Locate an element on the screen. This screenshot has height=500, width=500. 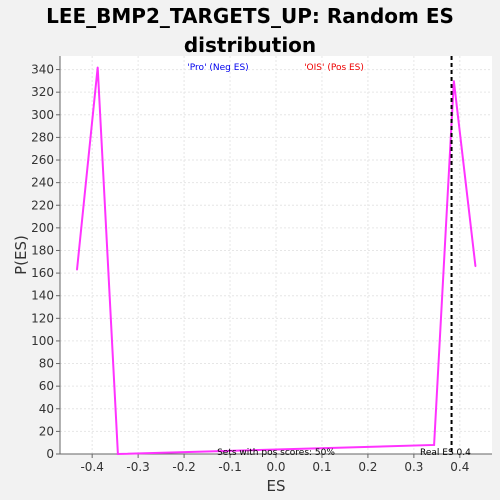
y-tick-label: 40 is located at coordinates (46, 409).